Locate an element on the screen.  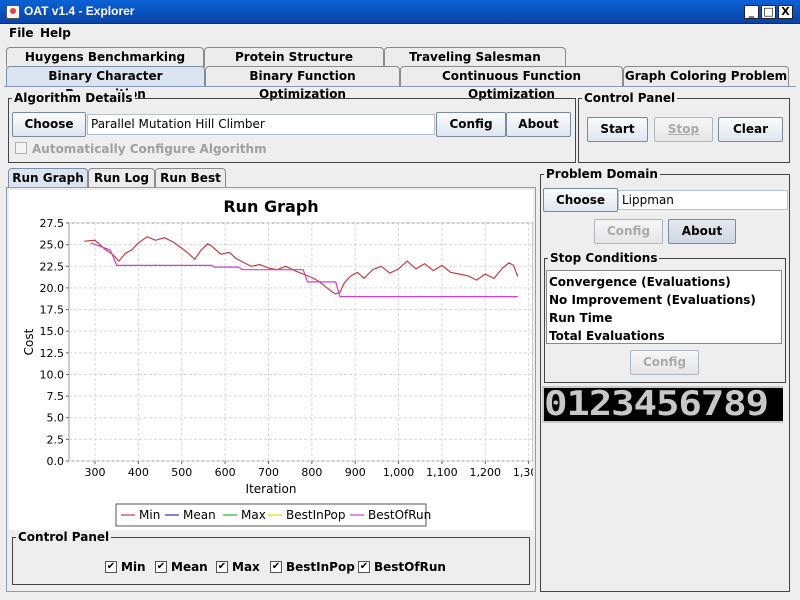
algorithm-name-field: Parallel Mutation Hill Climber is located at coordinates (261, 124).